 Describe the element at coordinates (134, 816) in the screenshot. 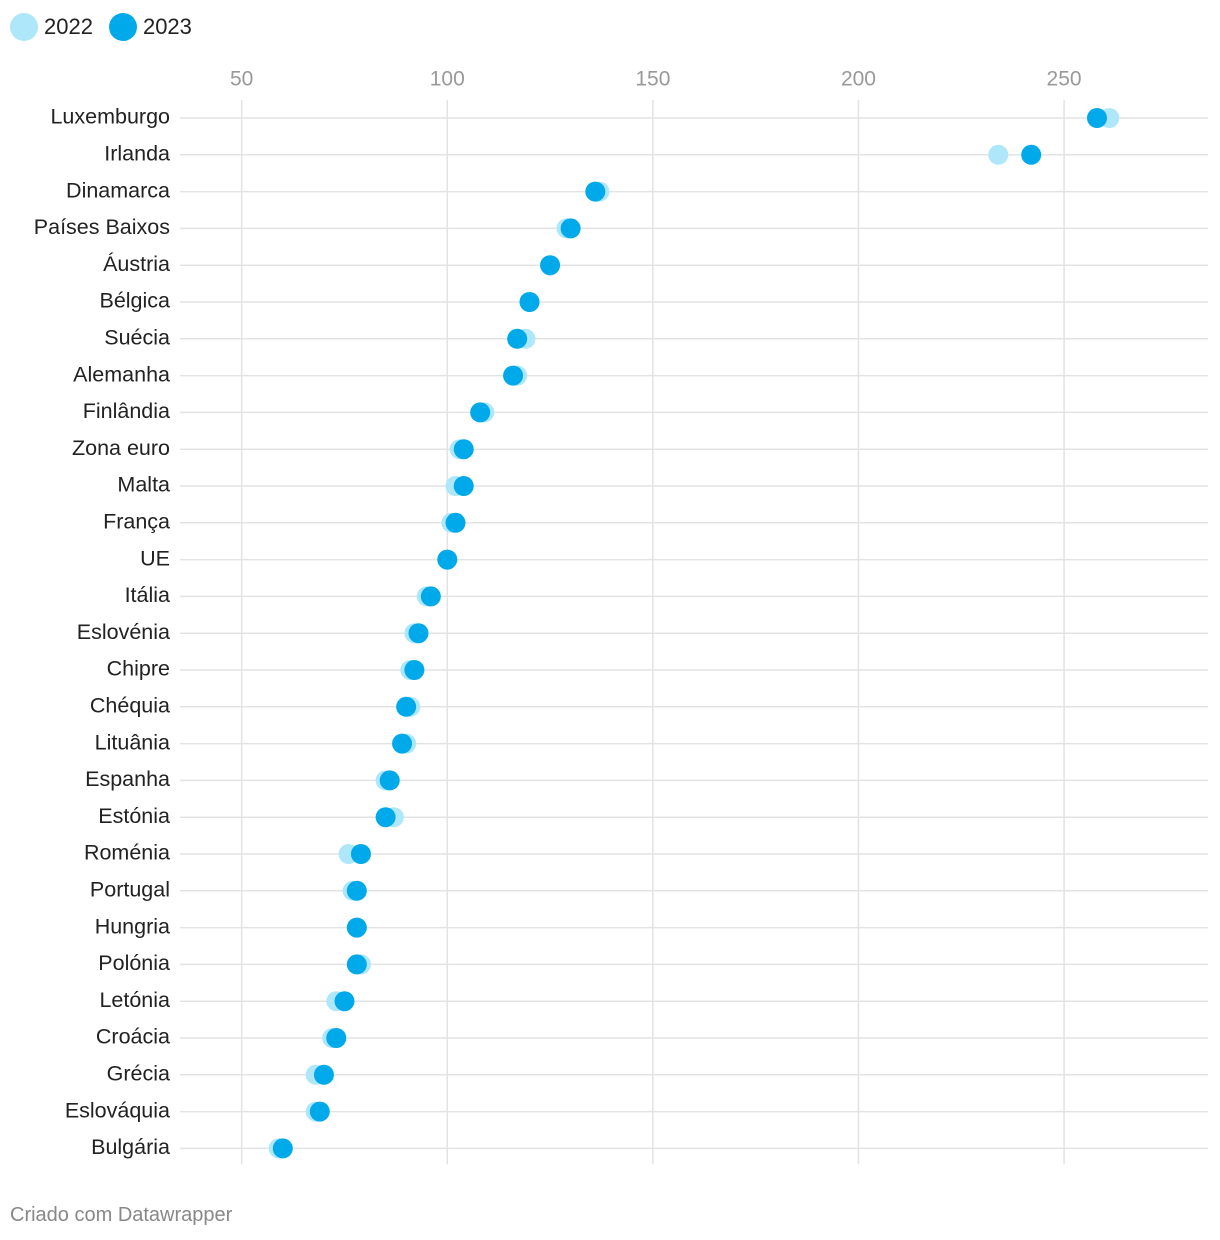

I see `category-label: Estónia` at that location.